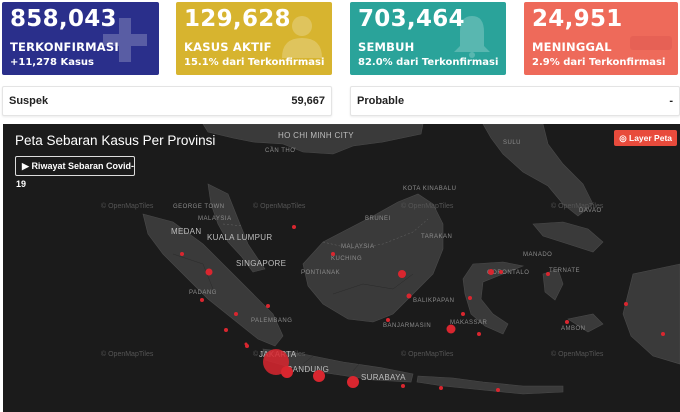 The image size is (680, 412). Describe the element at coordinates (29, 101) in the screenshot. I see `suspek-label: Suspek` at that location.